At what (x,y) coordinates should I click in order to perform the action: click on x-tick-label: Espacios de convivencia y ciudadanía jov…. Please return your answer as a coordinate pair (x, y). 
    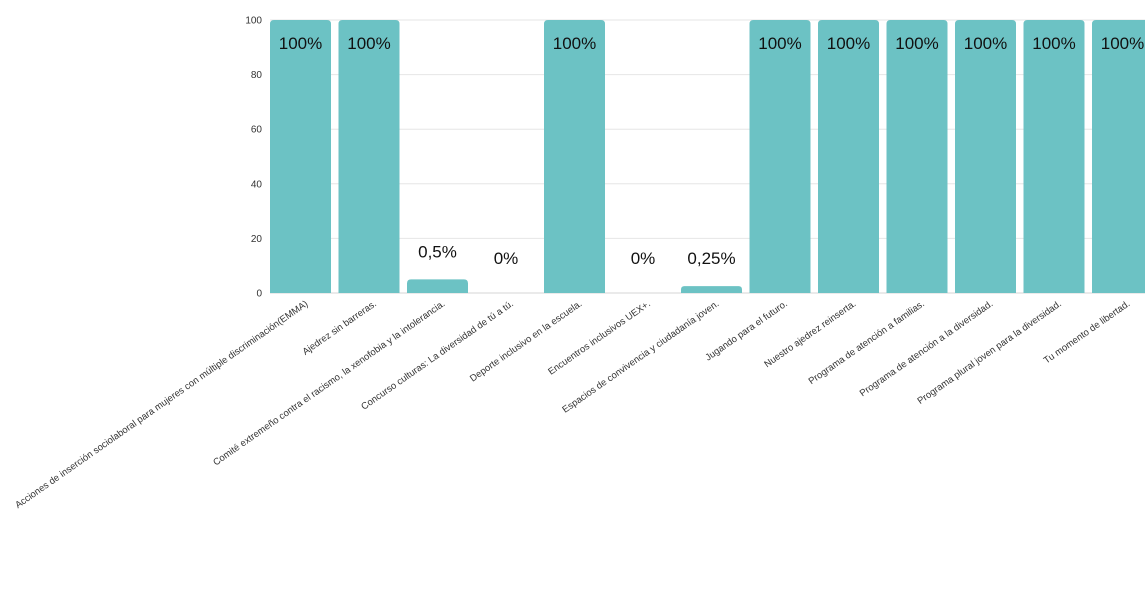
    Looking at the image, I should click on (640, 356).